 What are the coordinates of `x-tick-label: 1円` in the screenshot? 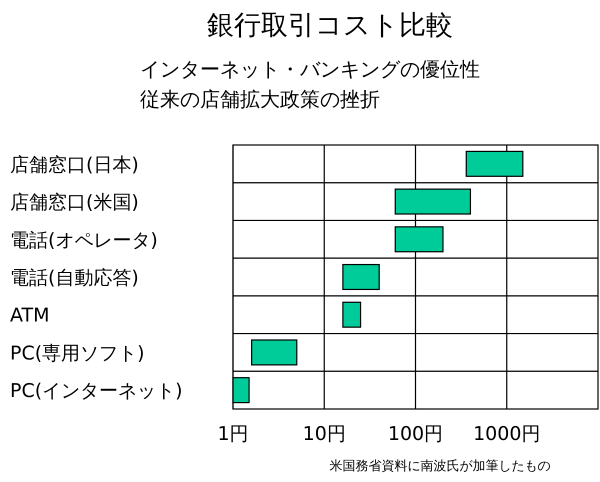 It's located at (233, 434).